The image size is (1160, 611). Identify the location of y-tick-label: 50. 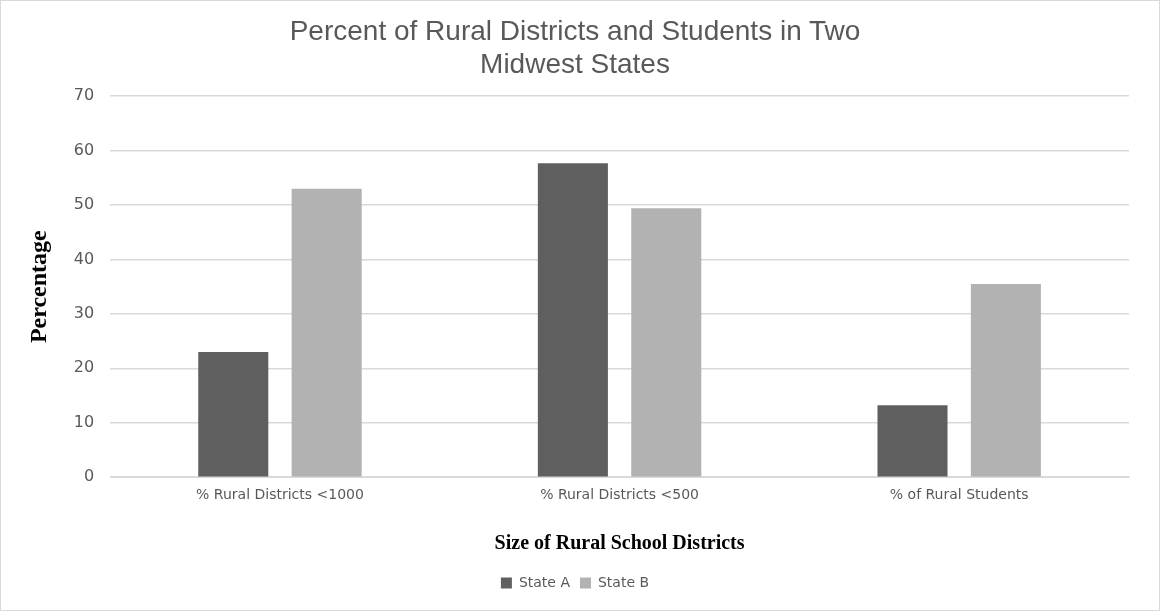
(84, 204).